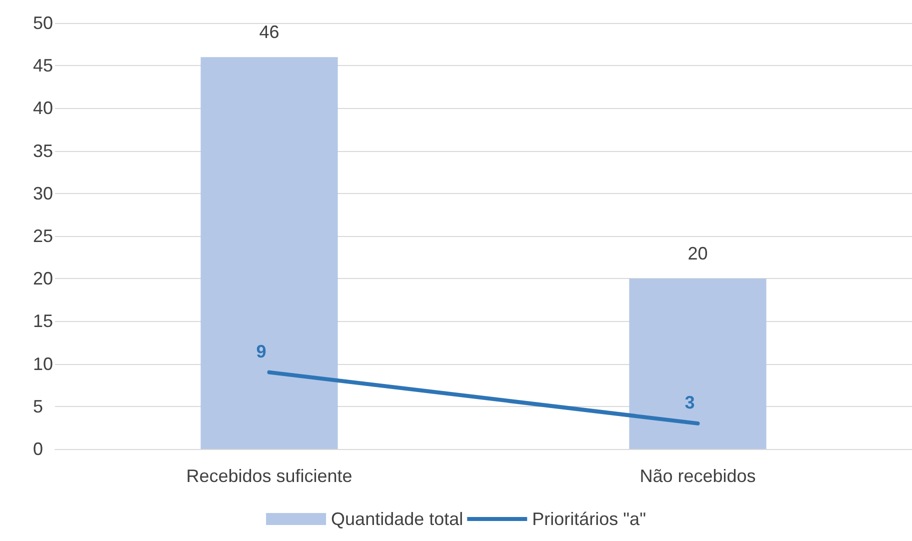 This screenshot has width=912, height=541. Describe the element at coordinates (43, 66) in the screenshot. I see `y-tick-label: 45` at that location.